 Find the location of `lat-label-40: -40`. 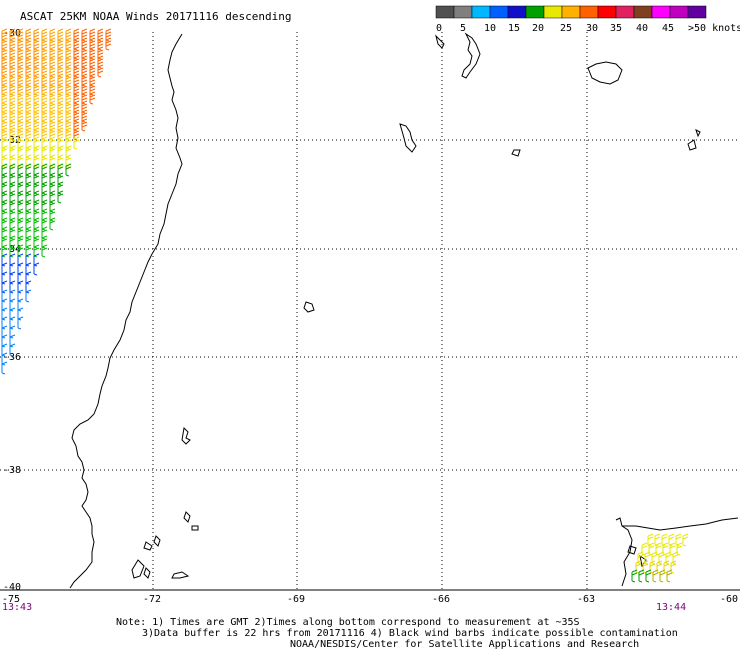

lat-label-40: -40 is located at coordinates (12, 587).